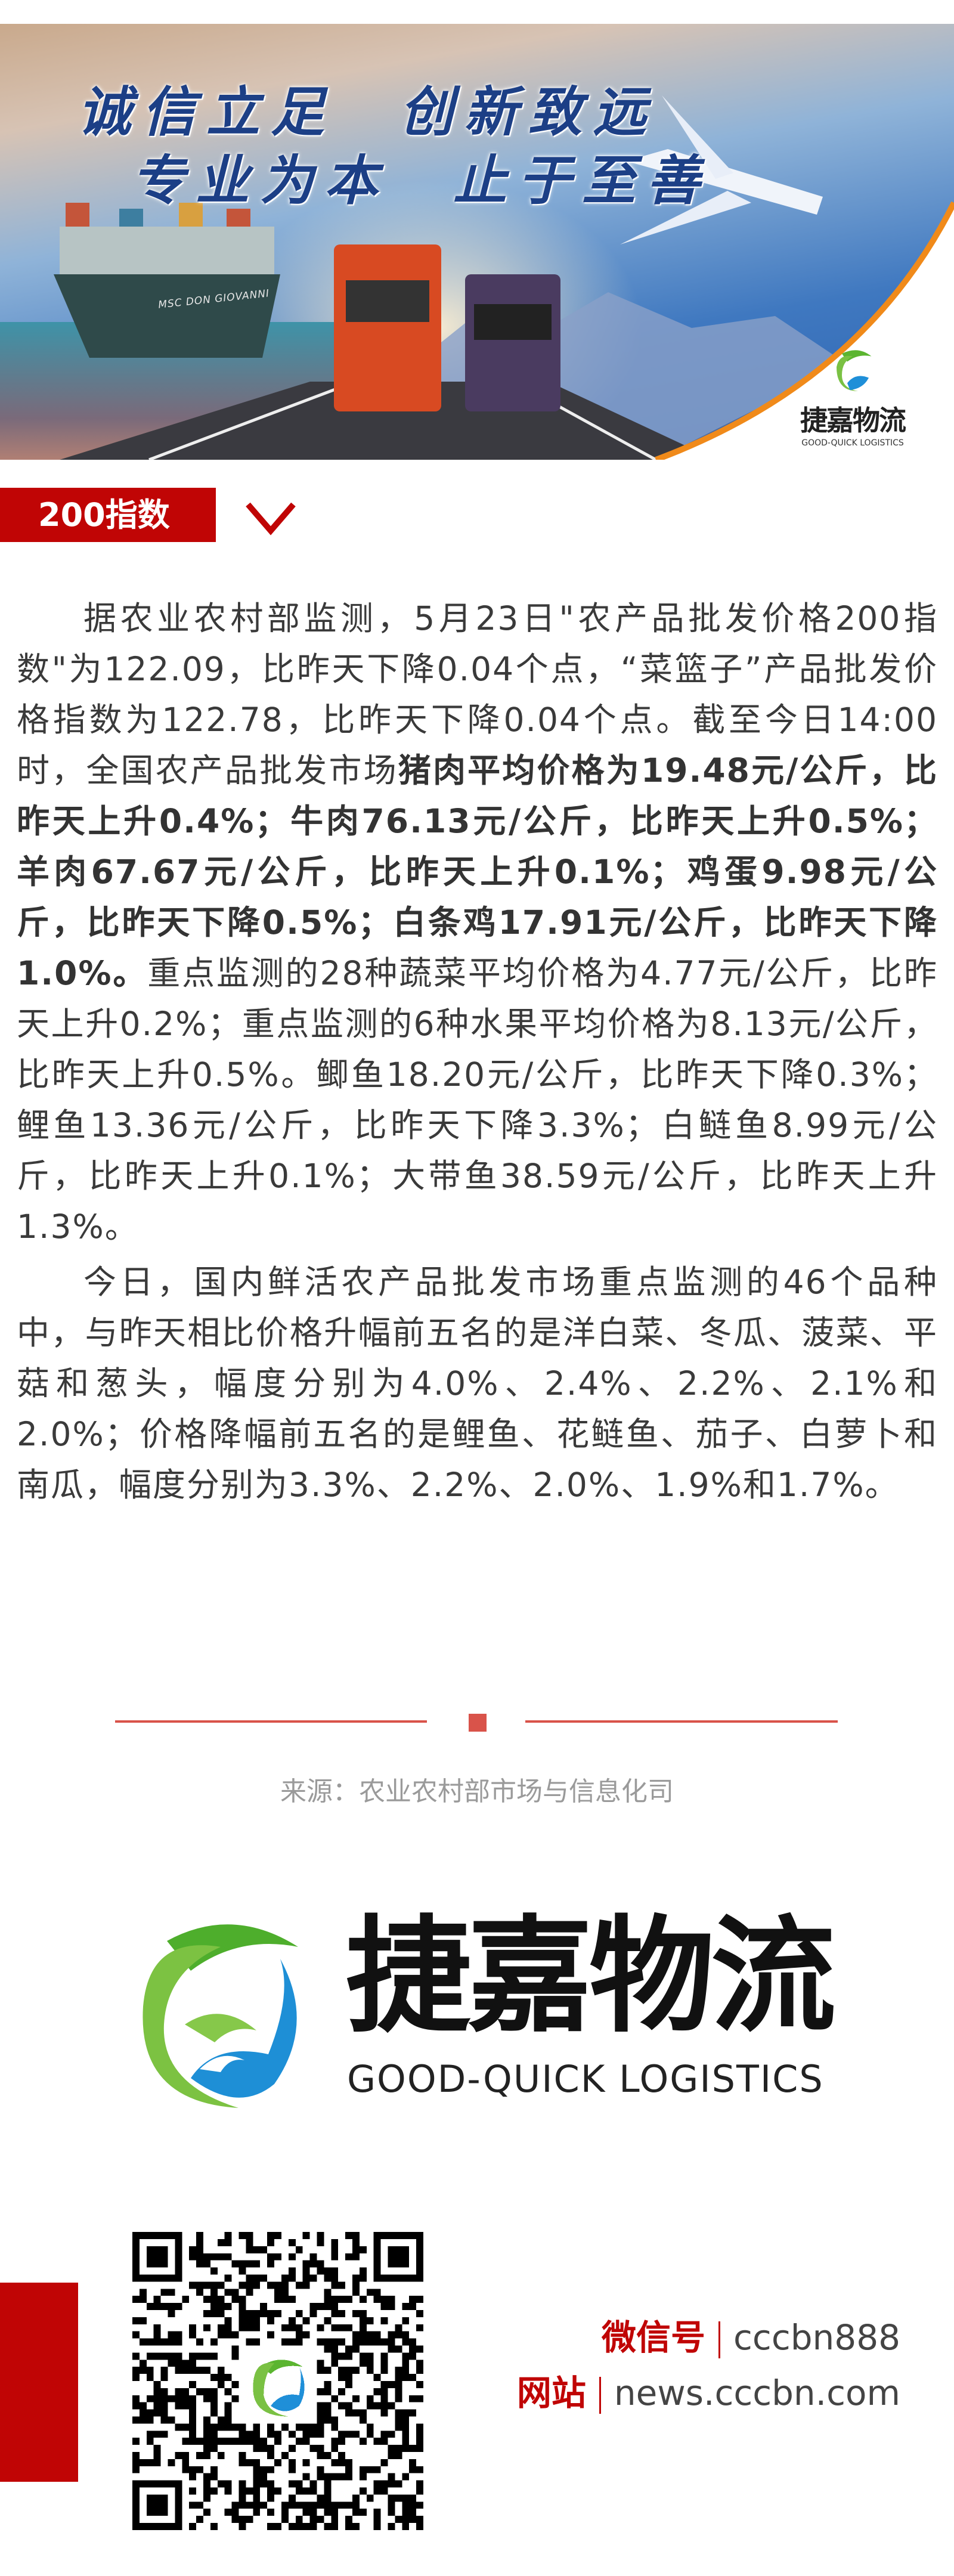 The image size is (954, 2576). I want to click on article-source: 来源：农业农村部市场与信息化司, so click(477, 1791).